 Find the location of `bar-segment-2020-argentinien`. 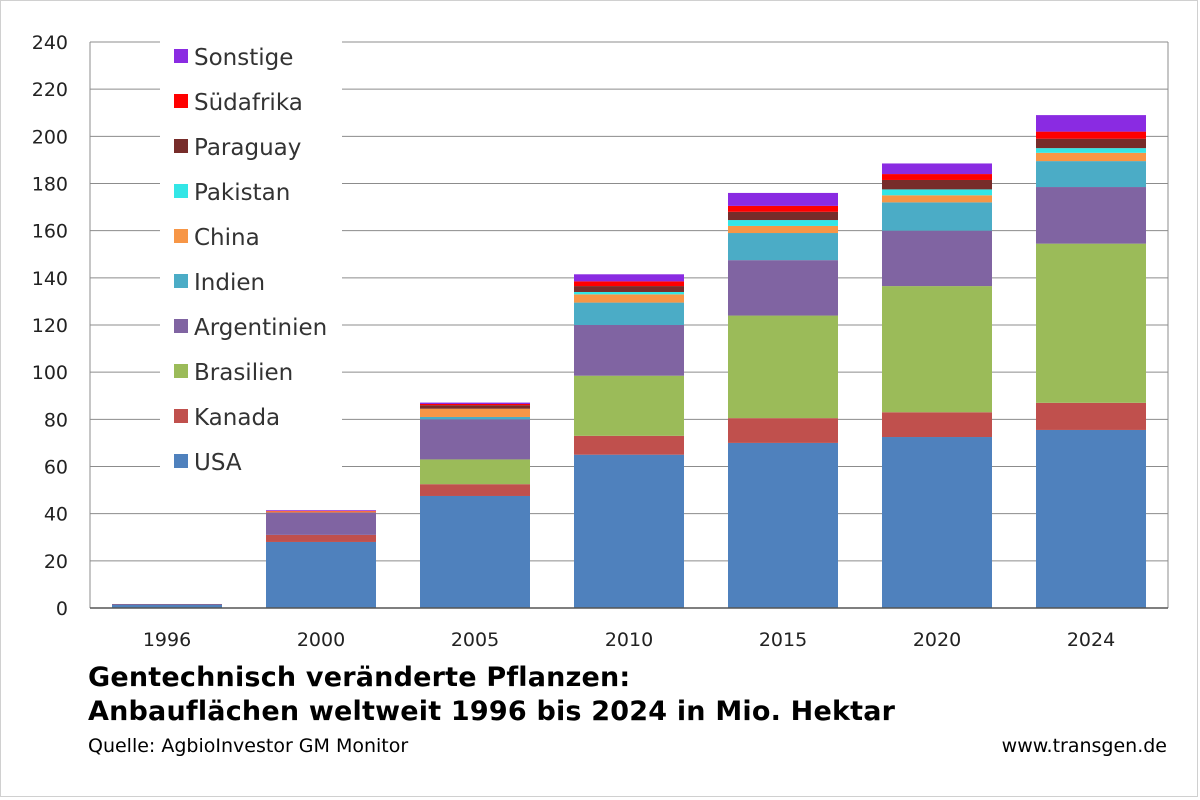

bar-segment-2020-argentinien is located at coordinates (937, 258).